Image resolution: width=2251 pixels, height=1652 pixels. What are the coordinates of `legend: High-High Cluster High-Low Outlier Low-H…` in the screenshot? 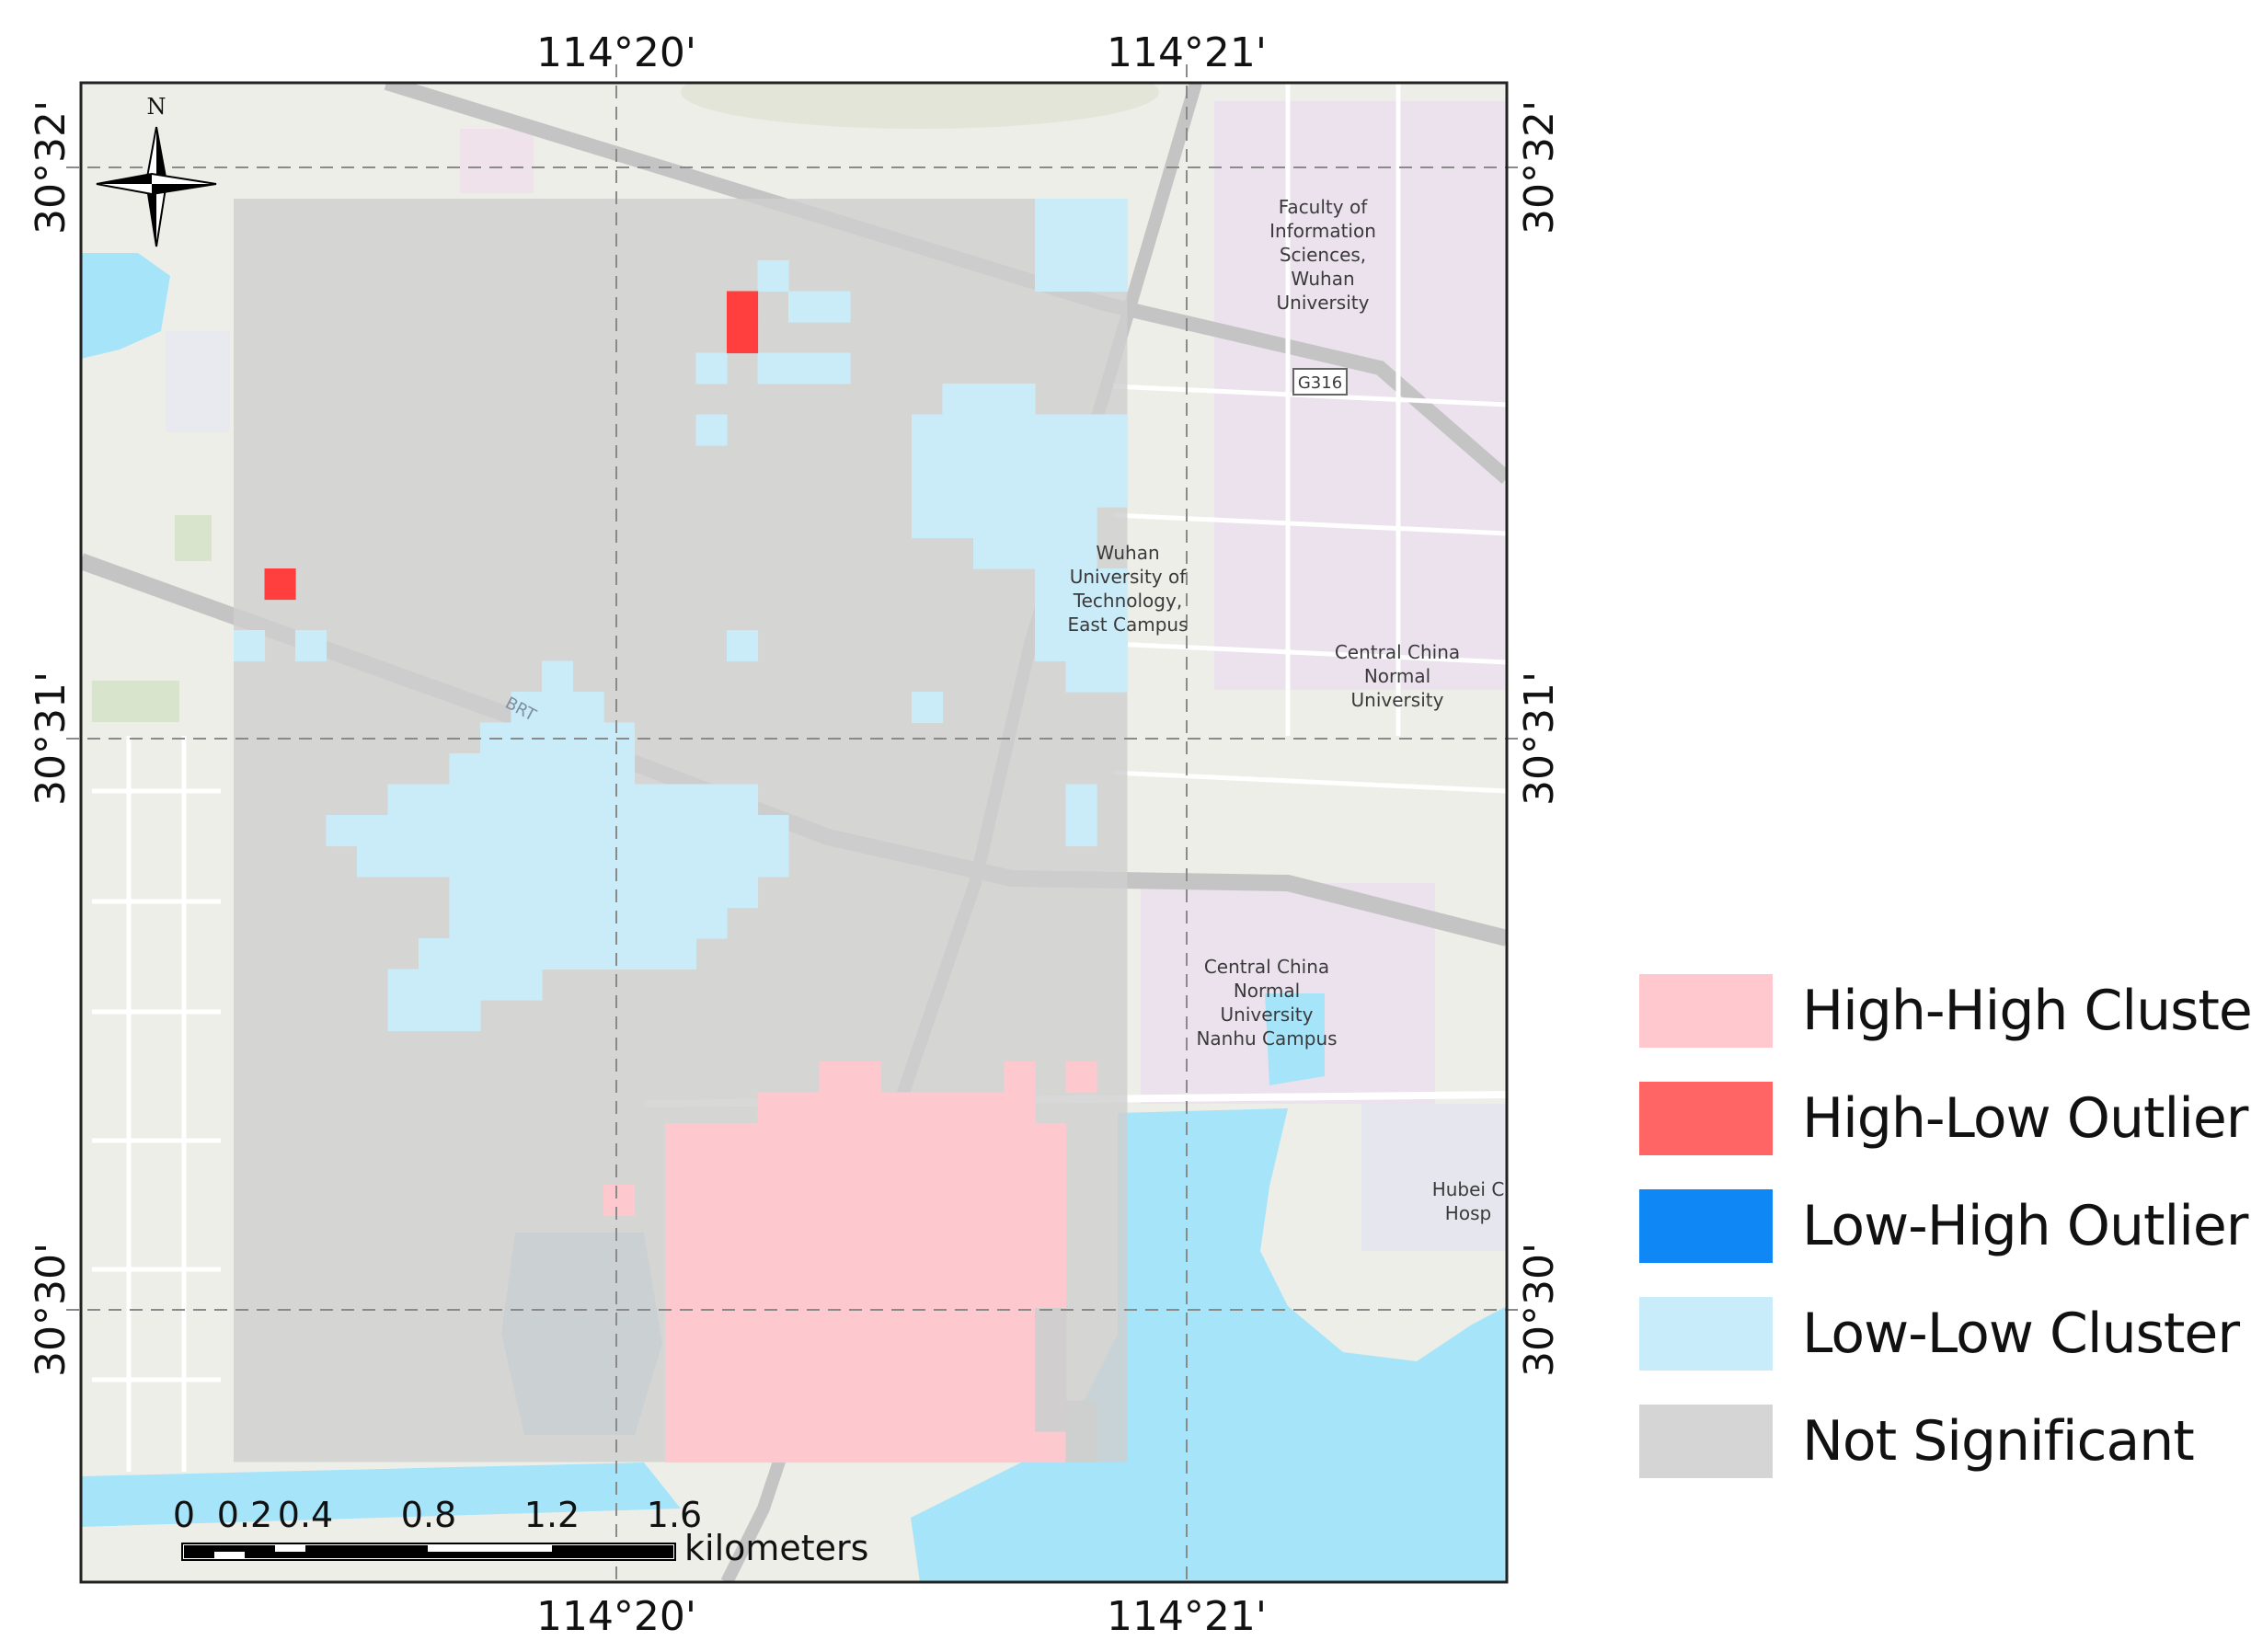 It's located at (1945, 1226).